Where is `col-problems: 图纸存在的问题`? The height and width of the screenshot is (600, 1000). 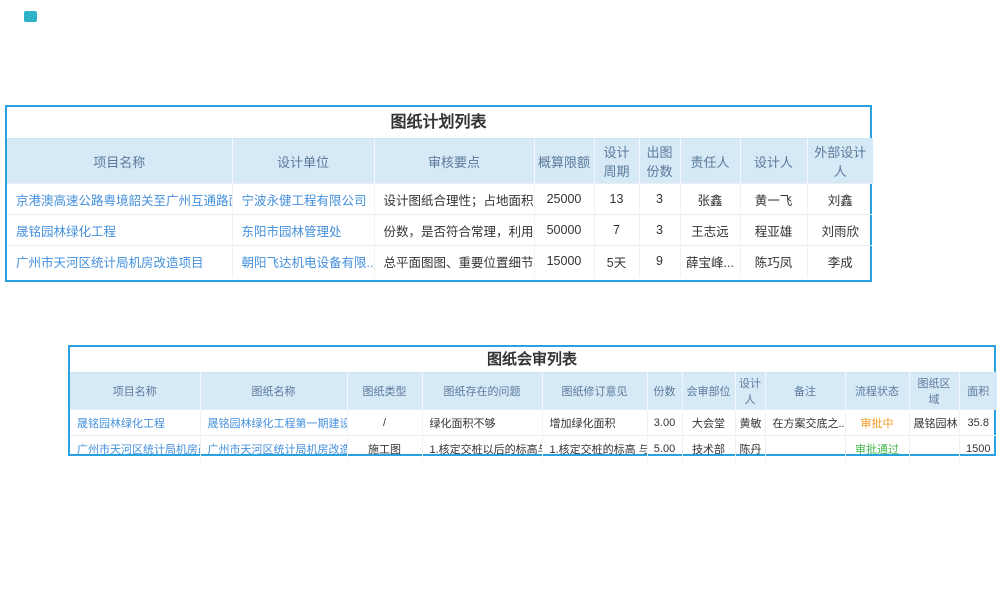 col-problems: 图纸存在的问题 is located at coordinates (482, 391).